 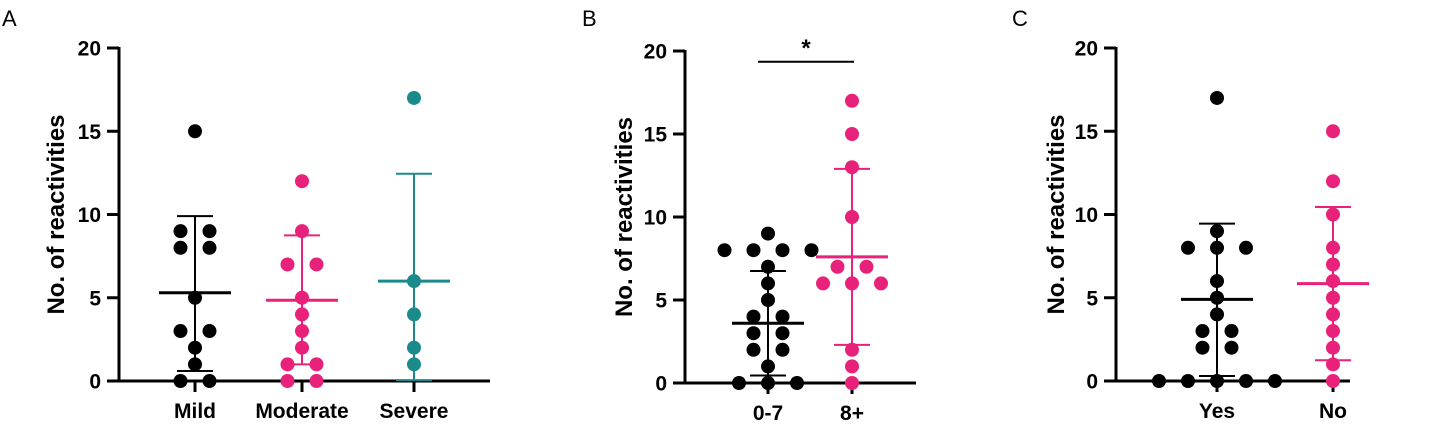 What do you see at coordinates (806, 48) in the screenshot?
I see `significance-label: *` at bounding box center [806, 48].